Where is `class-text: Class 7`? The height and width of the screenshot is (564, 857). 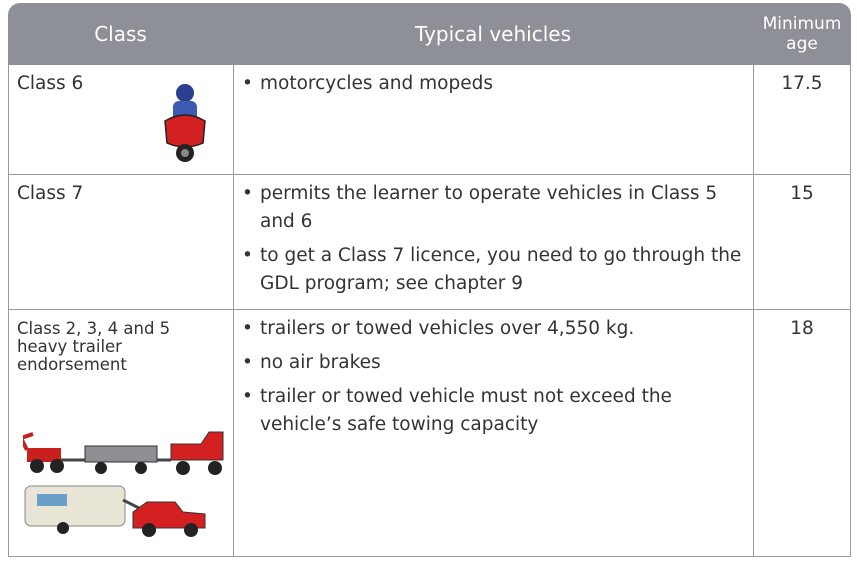 class-text: Class 7 is located at coordinates (50, 193).